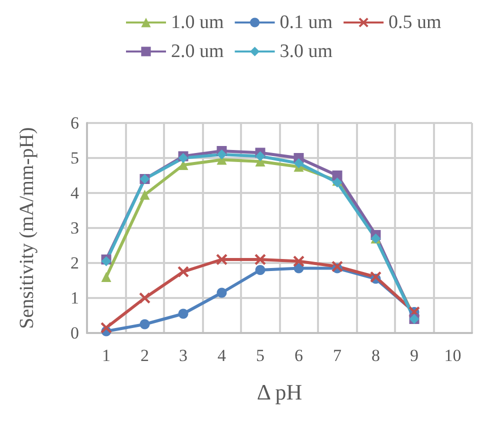 This screenshot has width=478, height=446. Describe the element at coordinates (337, 355) in the screenshot. I see `x-tick-label: 7` at that location.